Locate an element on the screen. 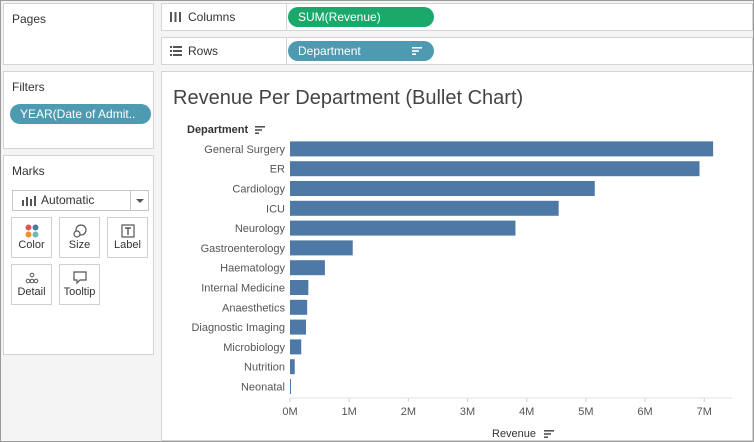 The height and width of the screenshot is (442, 754). columns-icon is located at coordinates (175, 17).